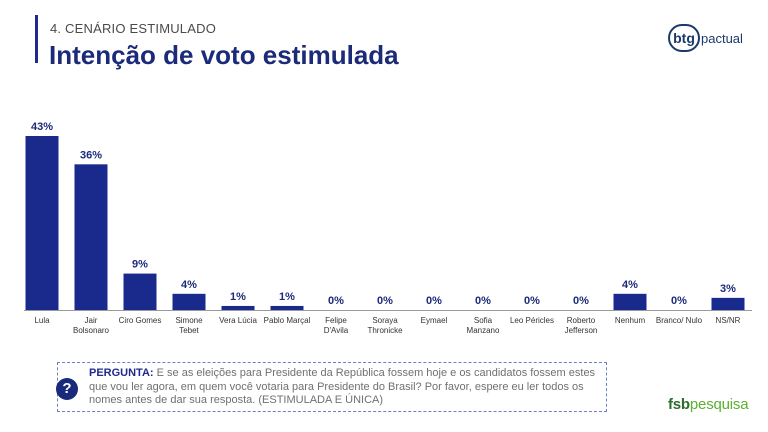 The width and height of the screenshot is (768, 432). I want to click on category-label: Pablo Marçal, so click(287, 320).